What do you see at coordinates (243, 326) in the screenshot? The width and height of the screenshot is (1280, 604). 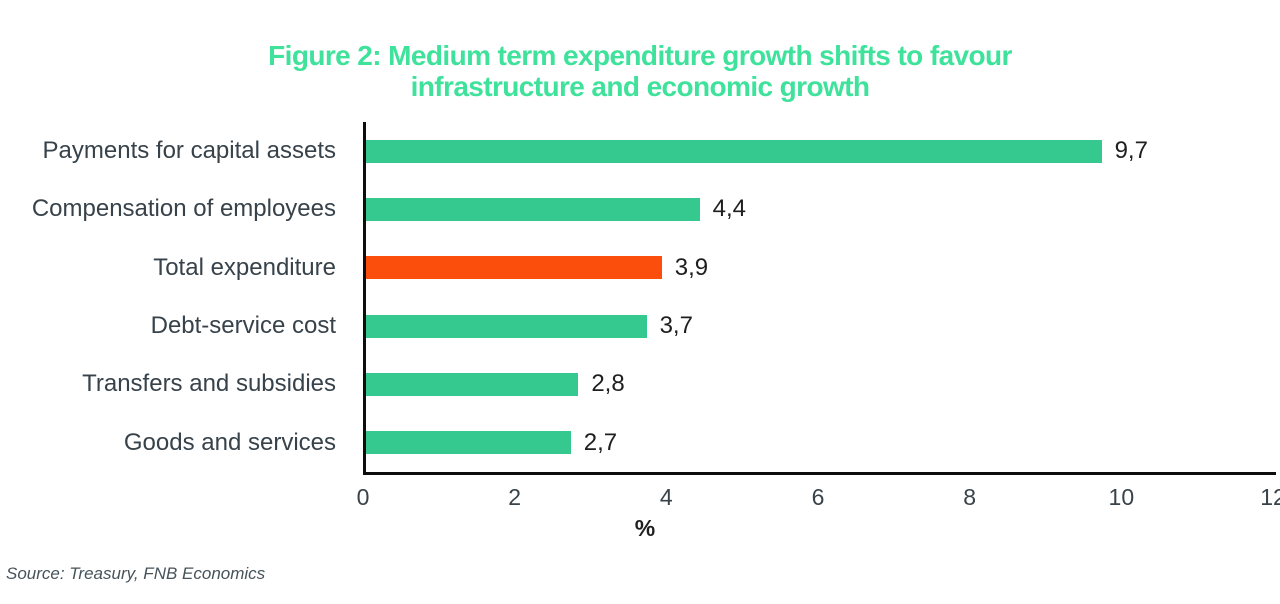 I see `category-label: Debt-service cost` at bounding box center [243, 326].